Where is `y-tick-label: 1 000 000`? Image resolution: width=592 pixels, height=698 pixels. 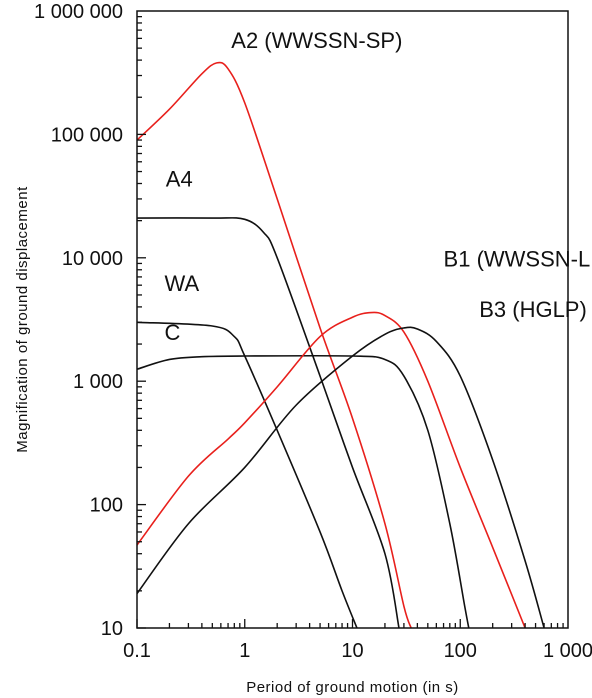 y-tick-label: 1 000 000 is located at coordinates (78, 12).